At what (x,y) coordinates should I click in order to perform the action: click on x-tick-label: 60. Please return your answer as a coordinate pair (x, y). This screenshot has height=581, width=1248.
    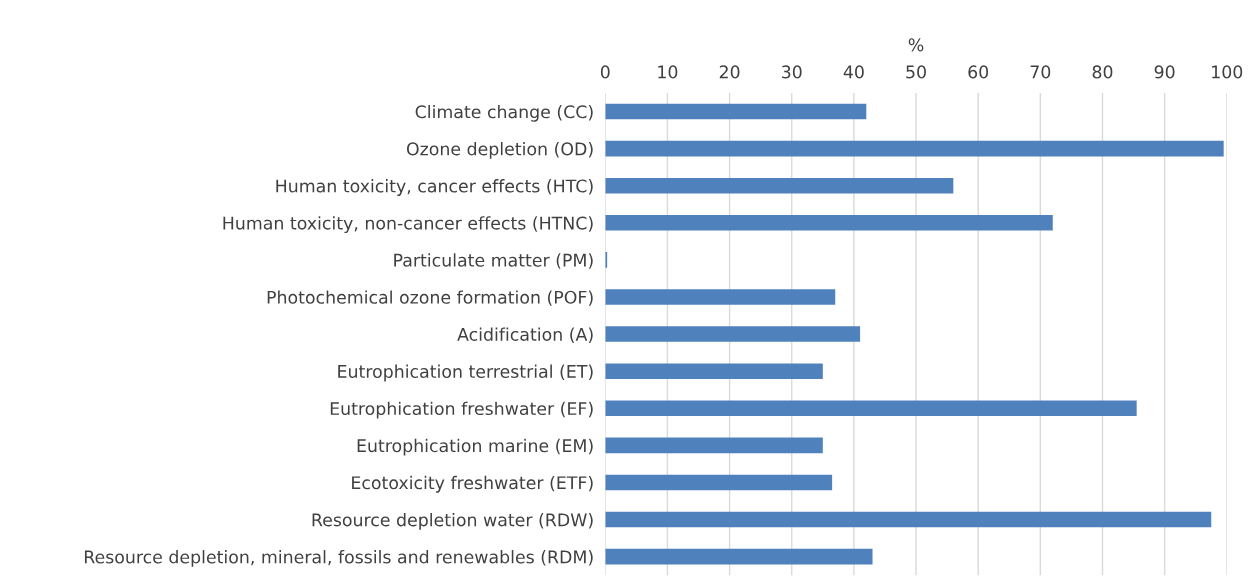
    Looking at the image, I should click on (978, 72).